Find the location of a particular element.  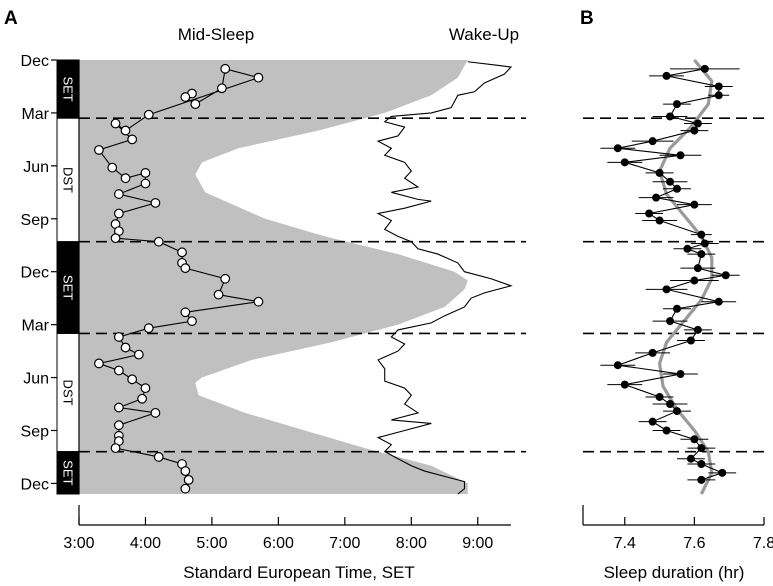

fit-curve is located at coordinates (685, 276).